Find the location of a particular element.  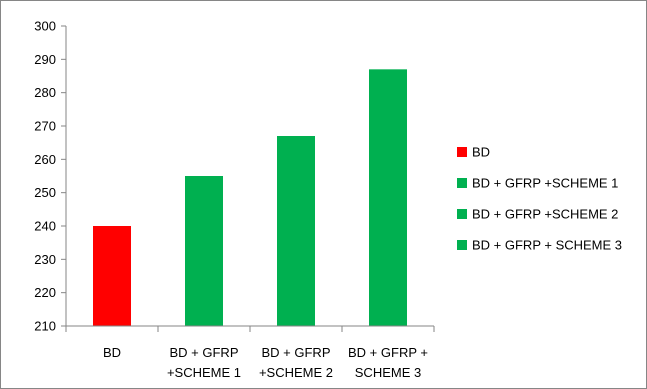

x-tick-label: BD + GFRP + is located at coordinates (388, 352).